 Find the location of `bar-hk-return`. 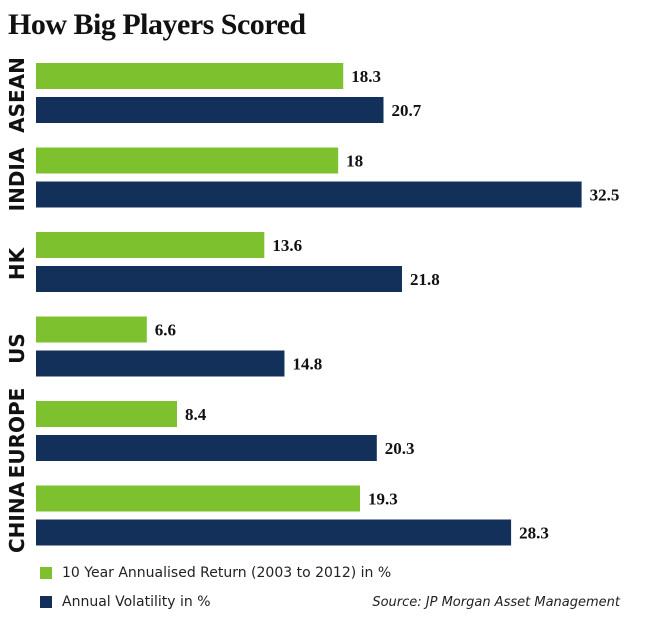

bar-hk-return is located at coordinates (150, 245).